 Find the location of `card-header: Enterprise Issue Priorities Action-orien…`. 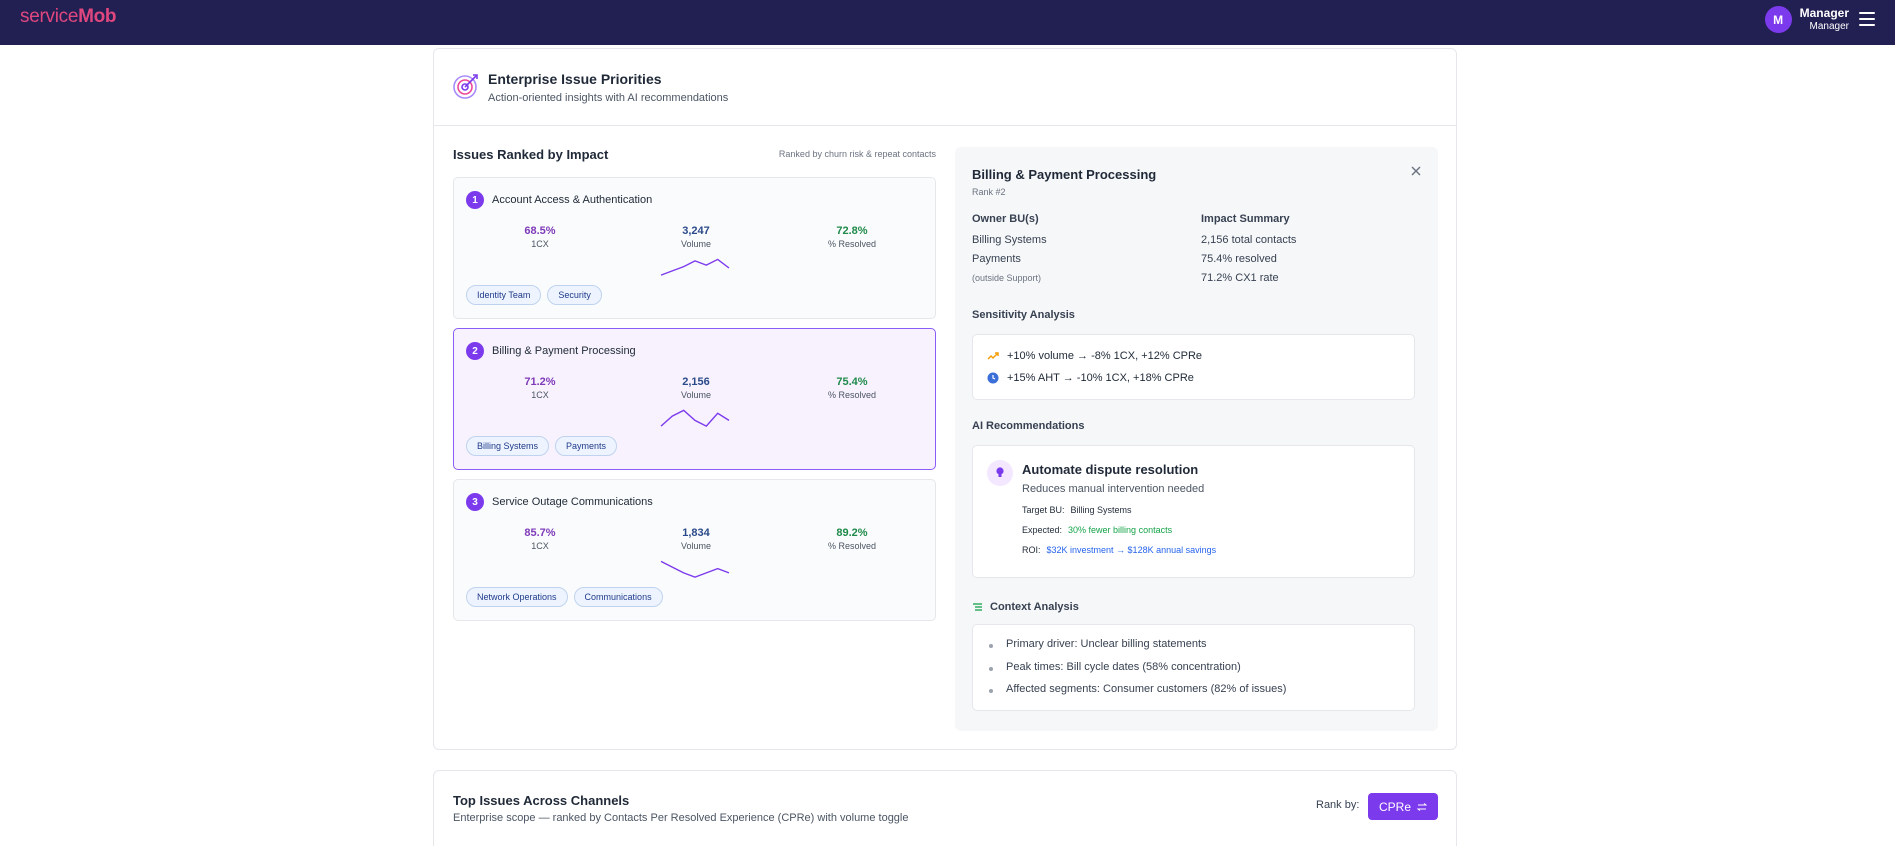

card-header: Enterprise Issue Priorities Action-orien… is located at coordinates (945, 87).